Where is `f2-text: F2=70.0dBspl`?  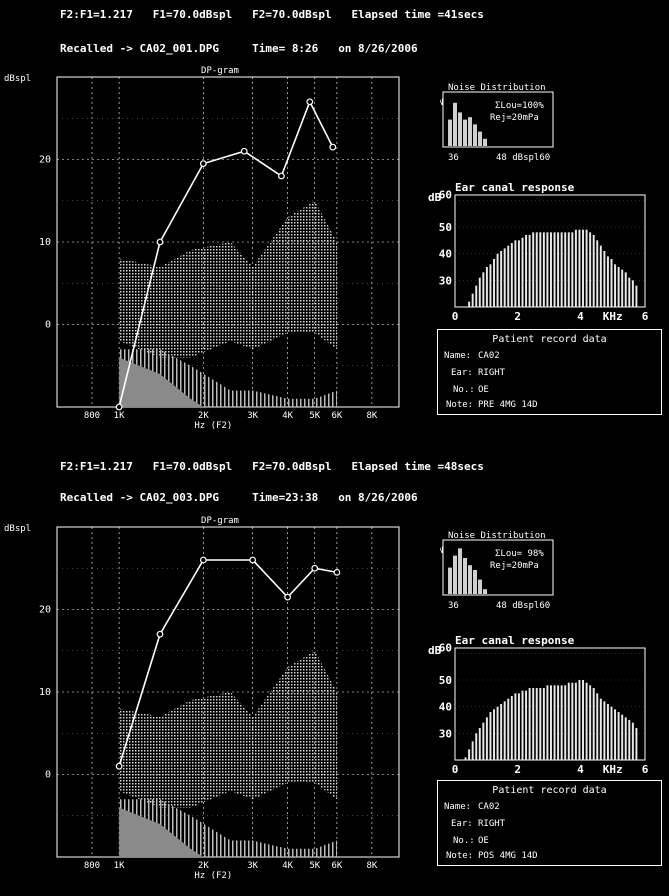
f2-text: F2=70.0dBspl is located at coordinates (292, 466).